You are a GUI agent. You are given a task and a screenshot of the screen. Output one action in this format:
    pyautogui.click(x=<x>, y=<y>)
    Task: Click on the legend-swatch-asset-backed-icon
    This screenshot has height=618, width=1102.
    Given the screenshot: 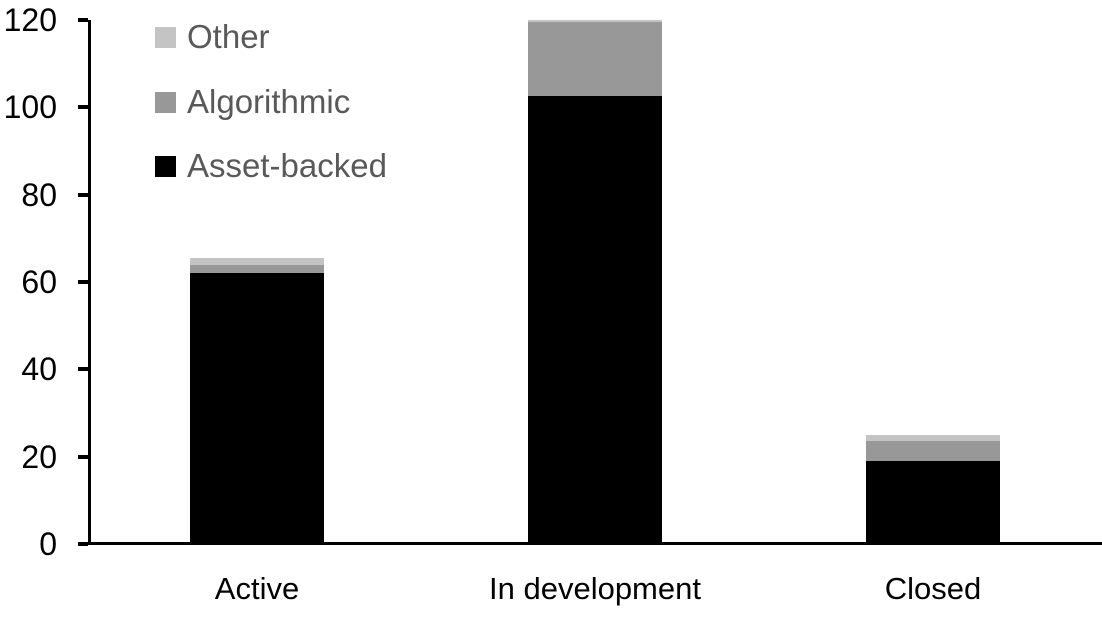 What is the action you would take?
    pyautogui.click(x=165, y=166)
    